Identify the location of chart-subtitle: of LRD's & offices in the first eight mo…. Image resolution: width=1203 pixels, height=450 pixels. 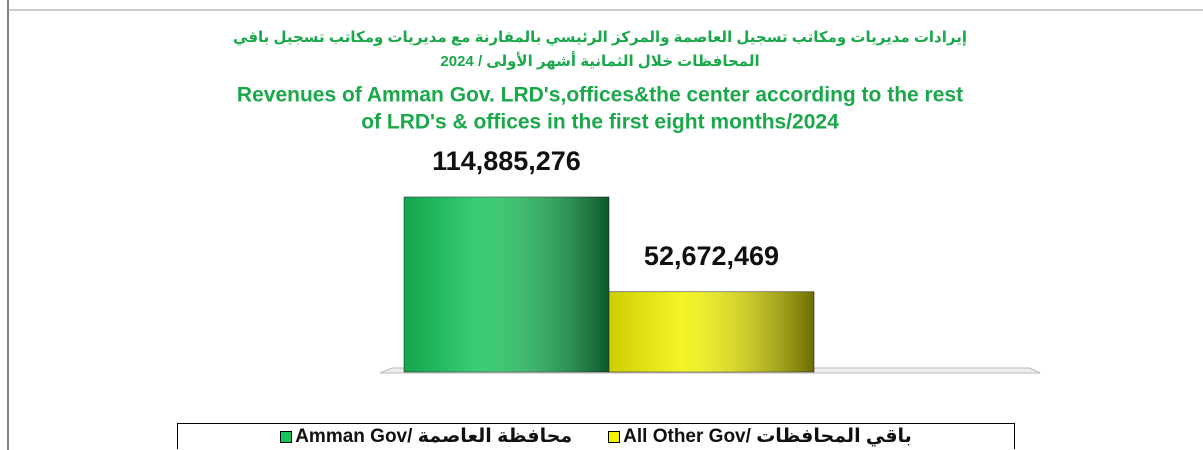
(600, 122).